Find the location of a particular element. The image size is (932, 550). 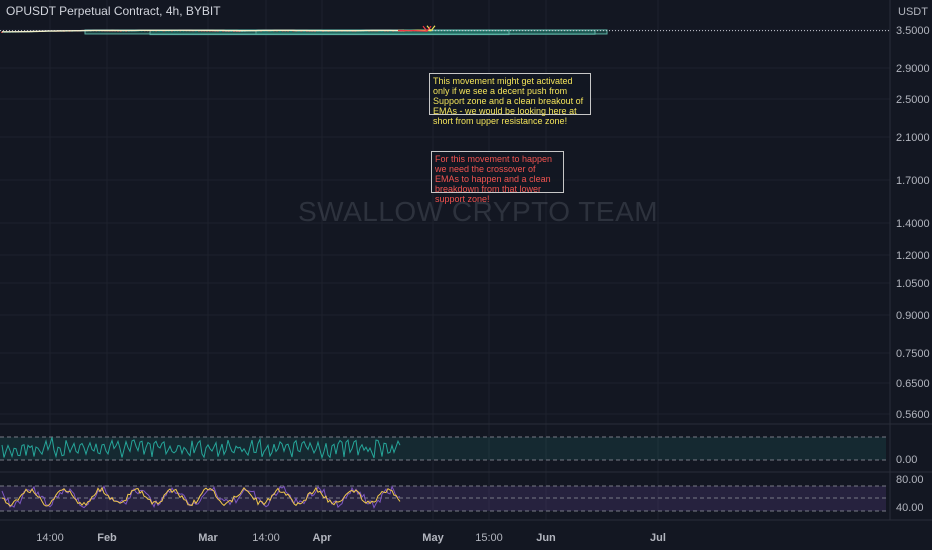

price-tick-label: 0.7500 is located at coordinates (913, 354).